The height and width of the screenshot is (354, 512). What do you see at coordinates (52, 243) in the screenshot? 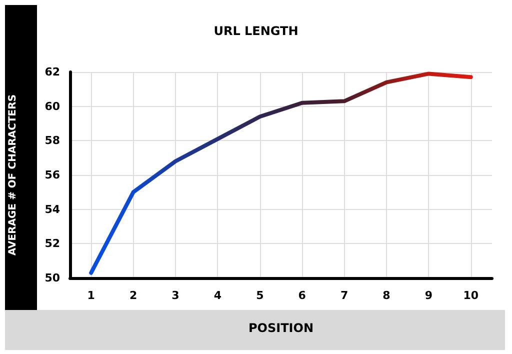
I see `y-tick-label: 52` at bounding box center [52, 243].